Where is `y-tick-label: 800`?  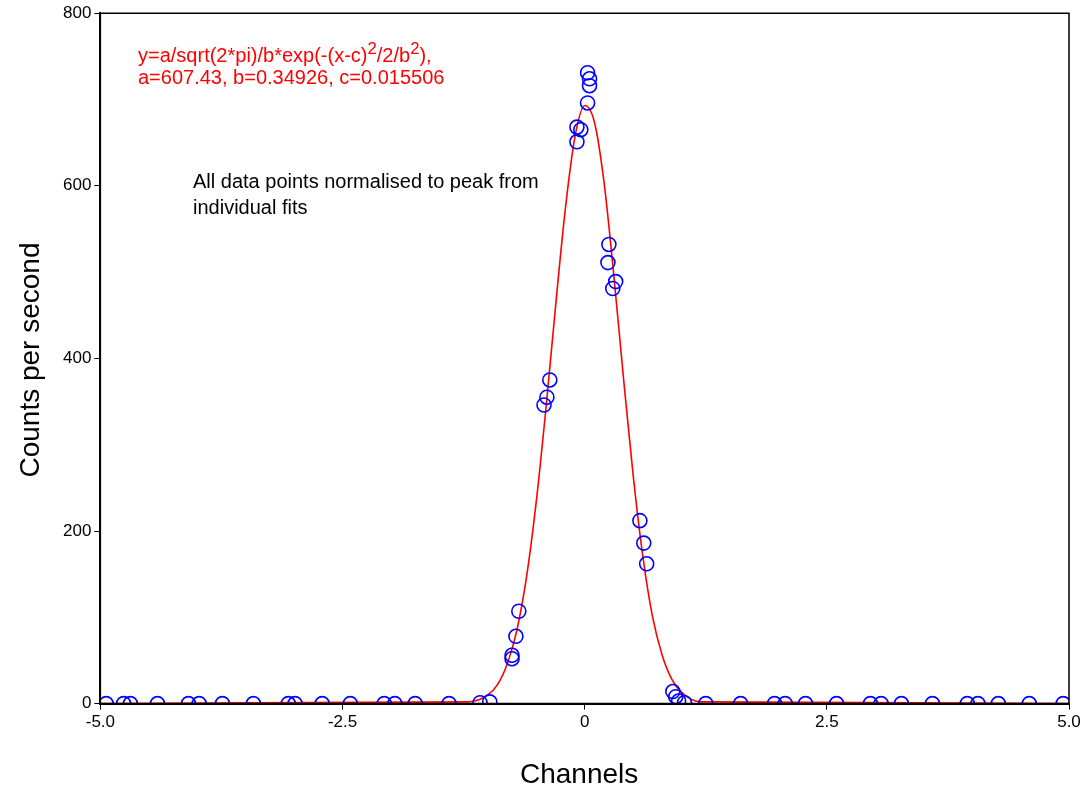 y-tick-label: 800 is located at coordinates (77, 12).